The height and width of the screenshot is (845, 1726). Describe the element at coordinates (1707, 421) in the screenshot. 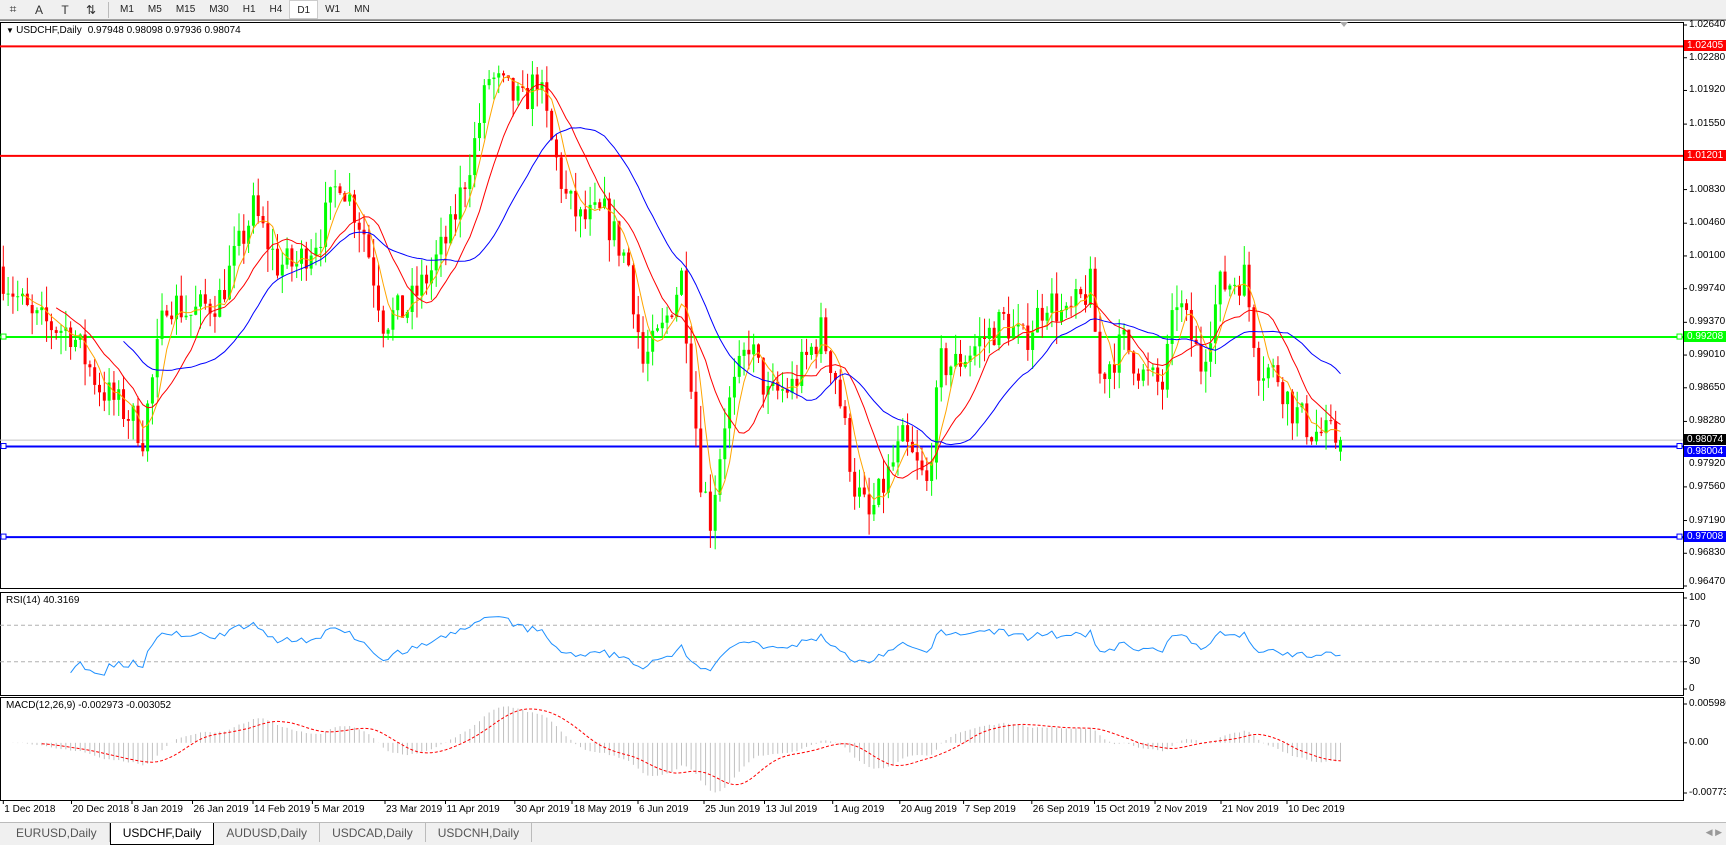

I see `price-tick-label: 0.98280` at that location.